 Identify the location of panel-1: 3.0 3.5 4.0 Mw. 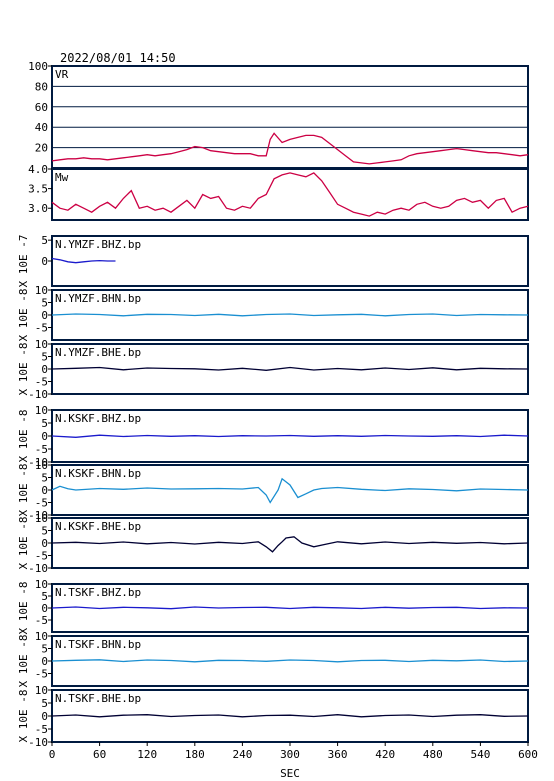
(278, 192).